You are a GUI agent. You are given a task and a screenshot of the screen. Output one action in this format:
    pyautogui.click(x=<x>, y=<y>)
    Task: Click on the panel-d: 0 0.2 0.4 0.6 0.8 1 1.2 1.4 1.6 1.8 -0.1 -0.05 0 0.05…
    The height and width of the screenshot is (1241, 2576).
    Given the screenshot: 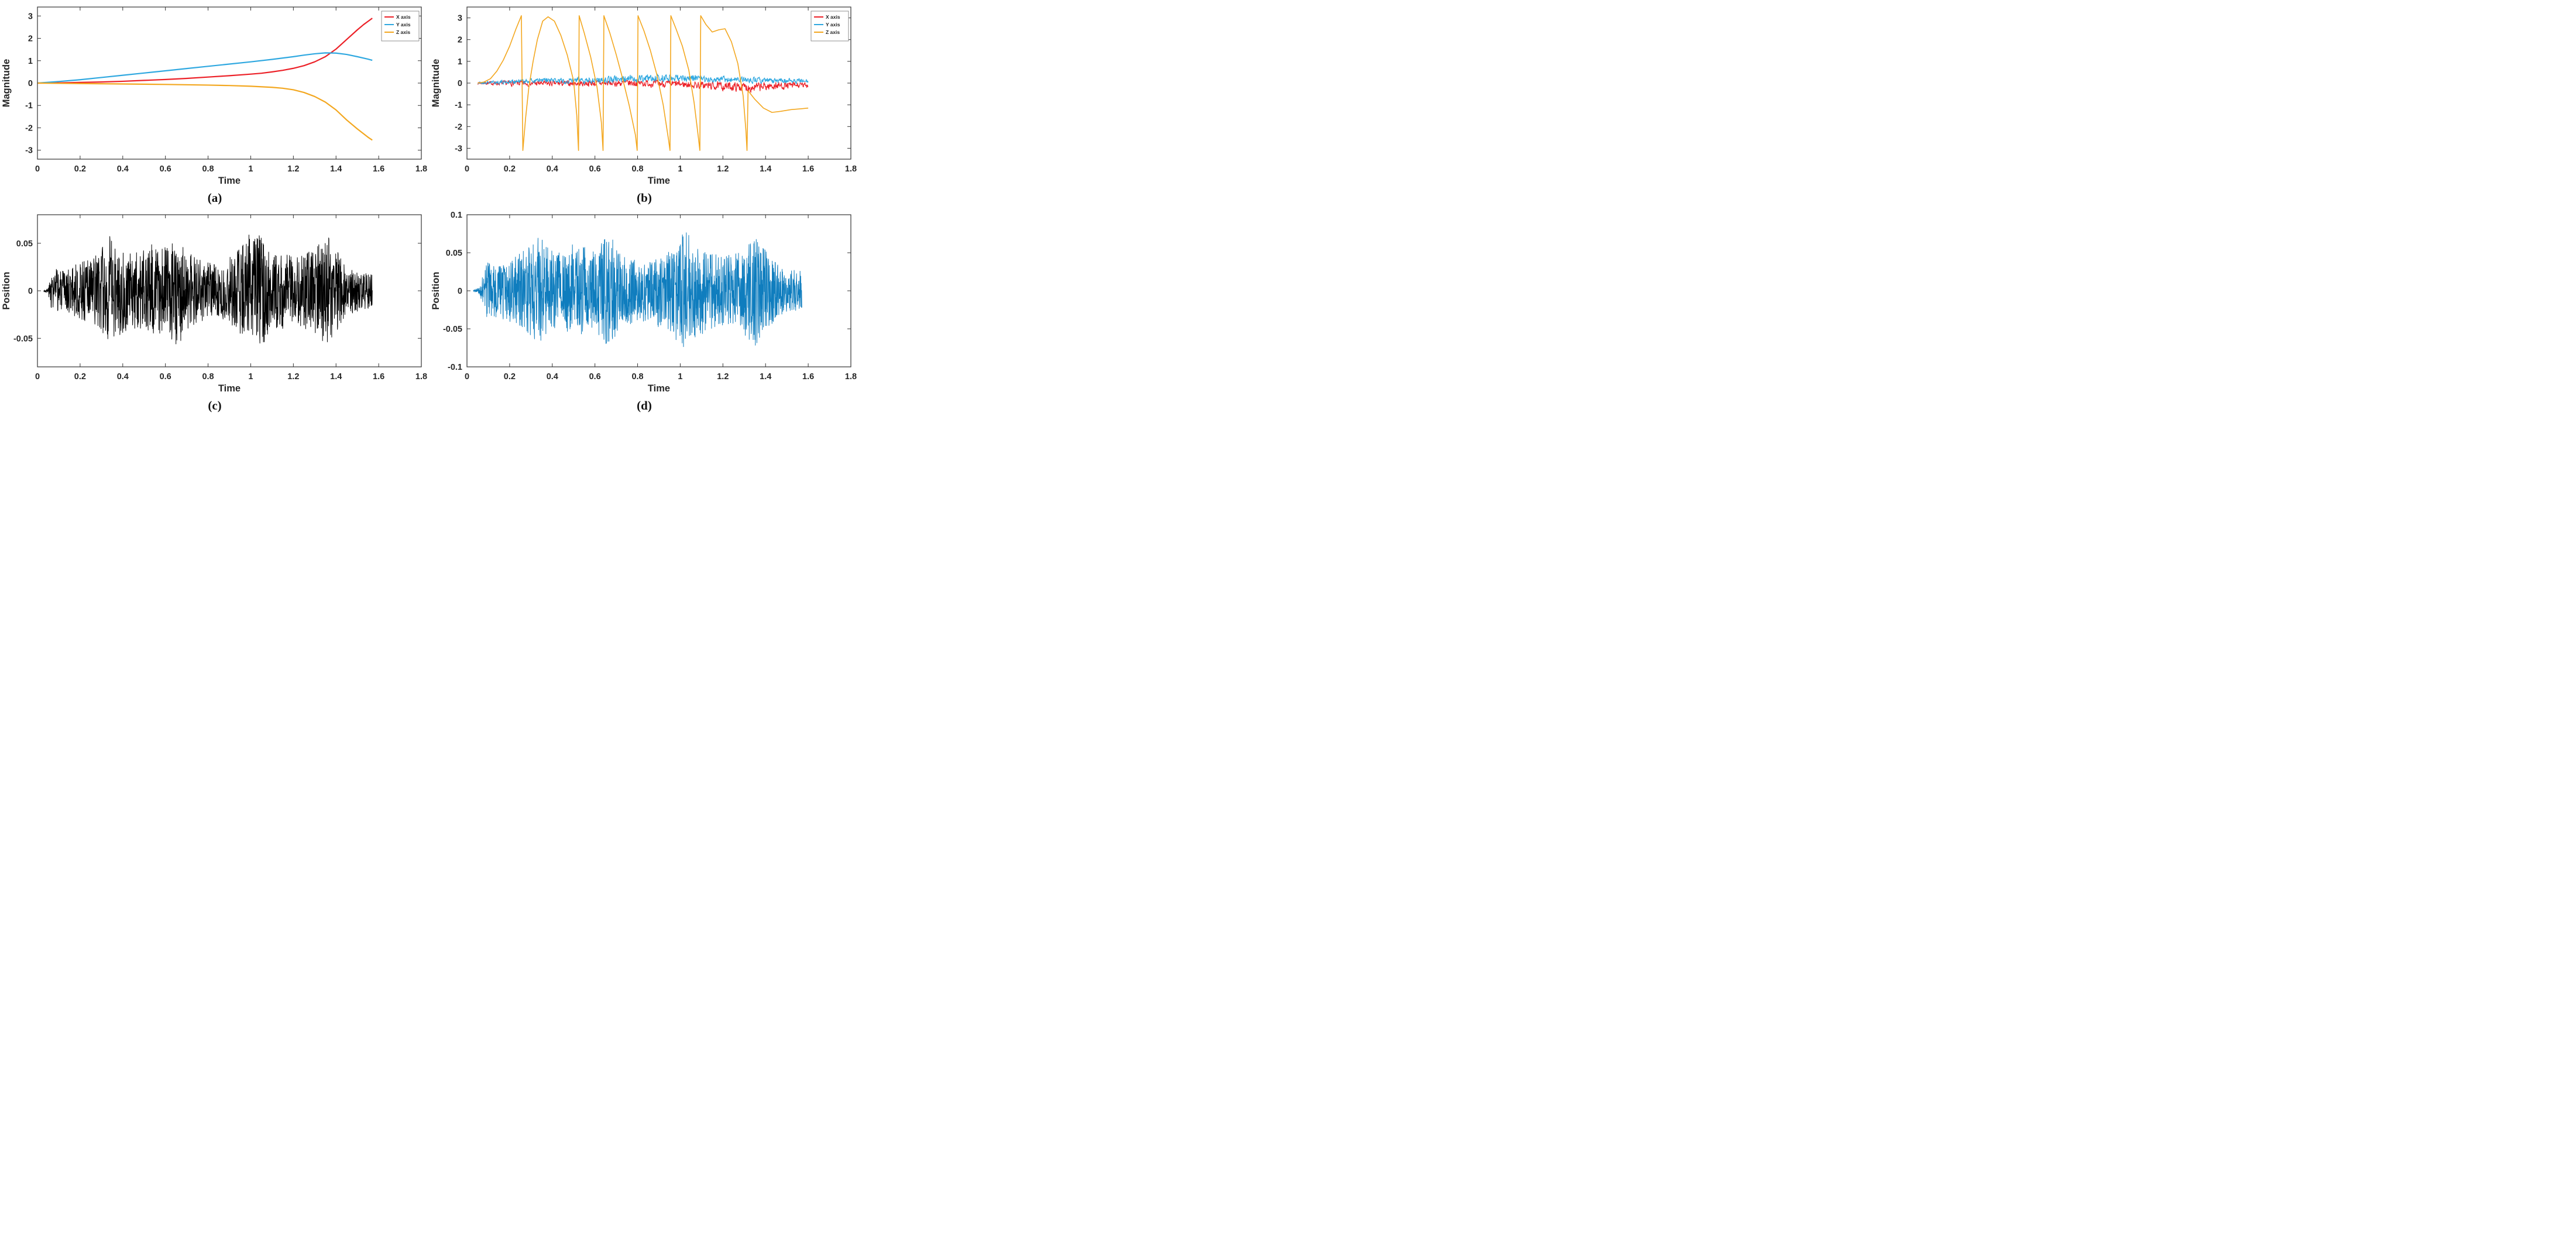 What is the action you would take?
    pyautogui.click(x=644, y=313)
    